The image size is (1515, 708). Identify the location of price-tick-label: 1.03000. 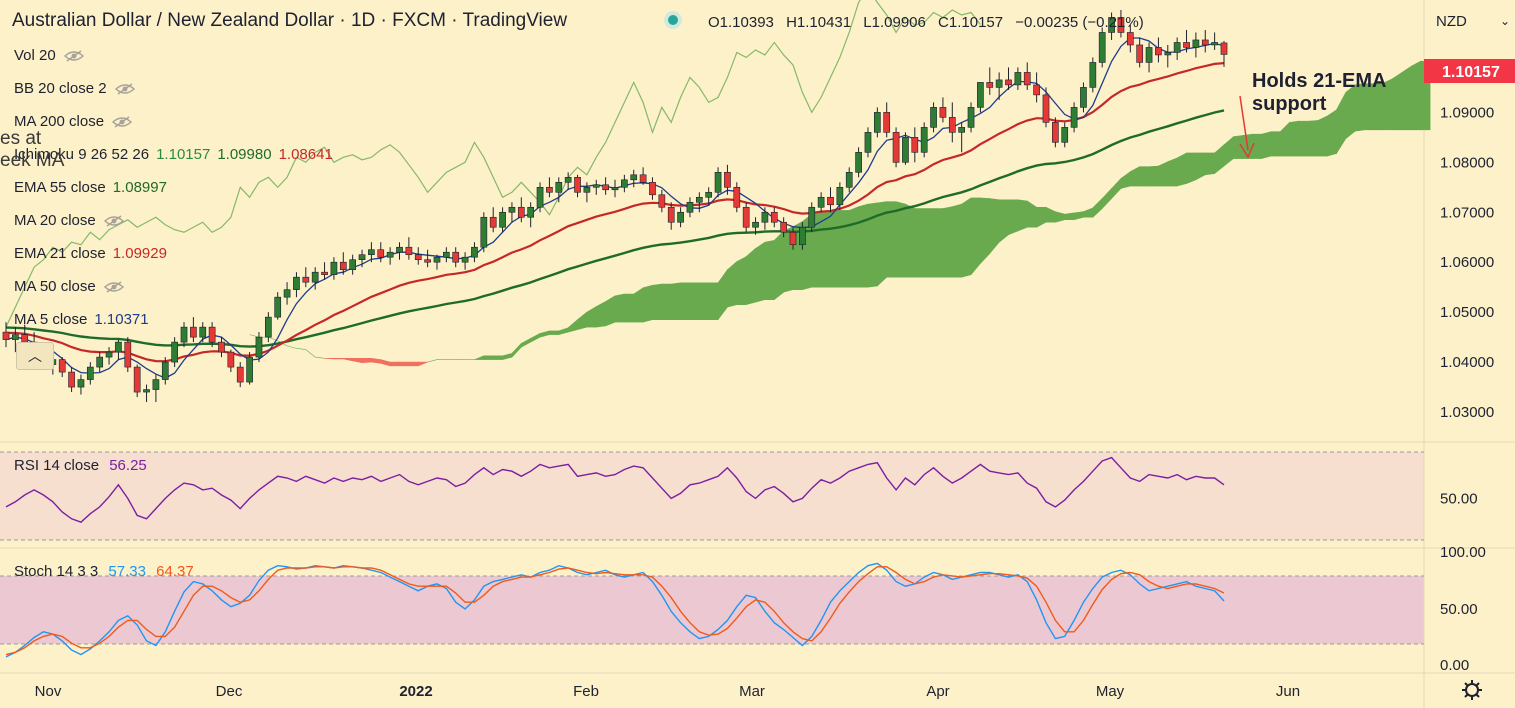
(1467, 412).